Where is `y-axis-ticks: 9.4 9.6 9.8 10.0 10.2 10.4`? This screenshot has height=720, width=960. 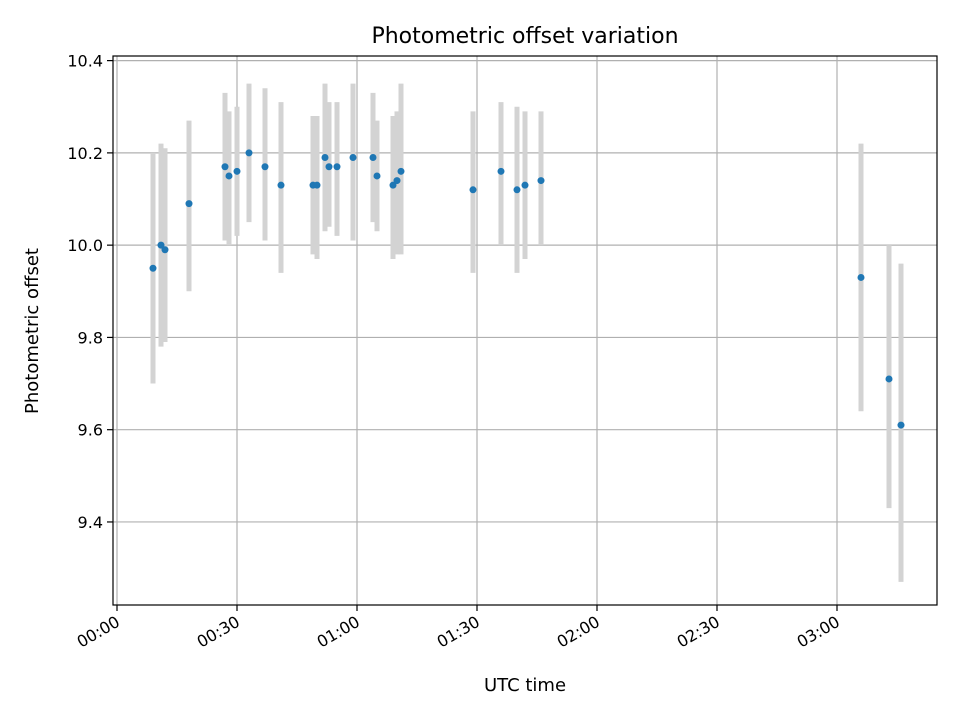
y-axis-ticks: 9.4 9.6 9.8 10.0 10.2 10.4 is located at coordinates (90, 292).